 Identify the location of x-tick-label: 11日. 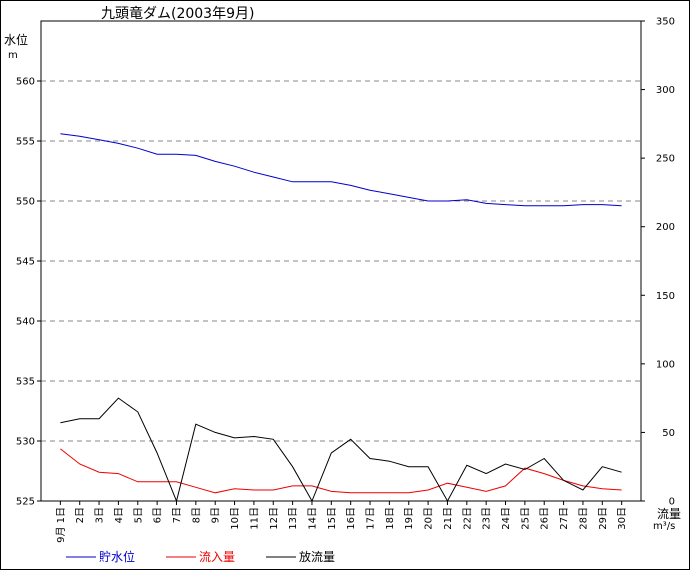
(254, 518).